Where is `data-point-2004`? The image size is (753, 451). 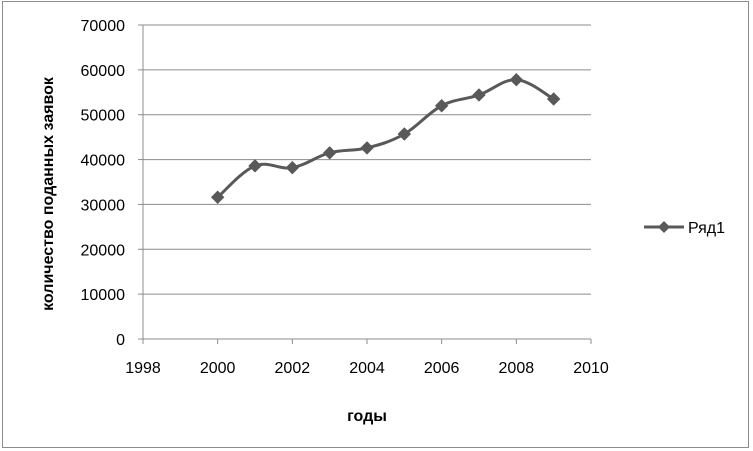
data-point-2004 is located at coordinates (367, 148).